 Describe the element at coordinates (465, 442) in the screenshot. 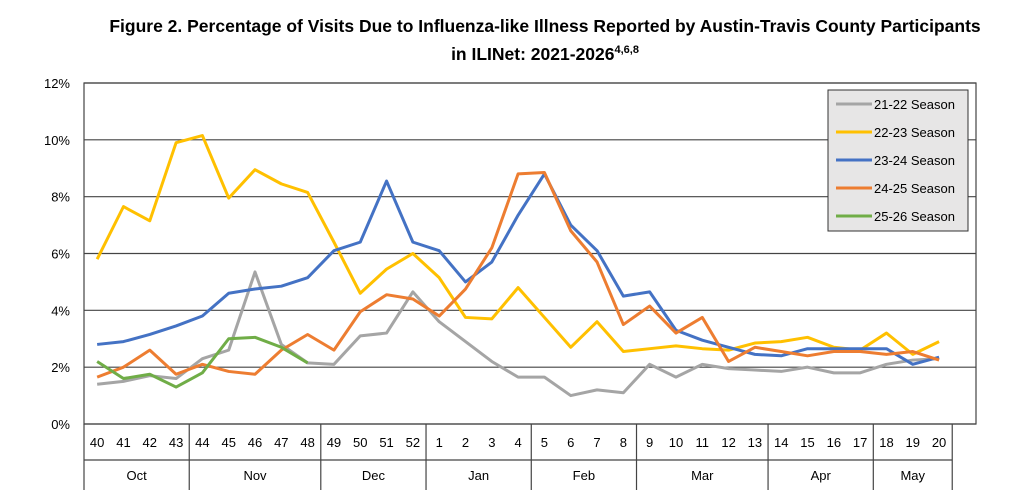

I see `x-tick-label: 2` at that location.